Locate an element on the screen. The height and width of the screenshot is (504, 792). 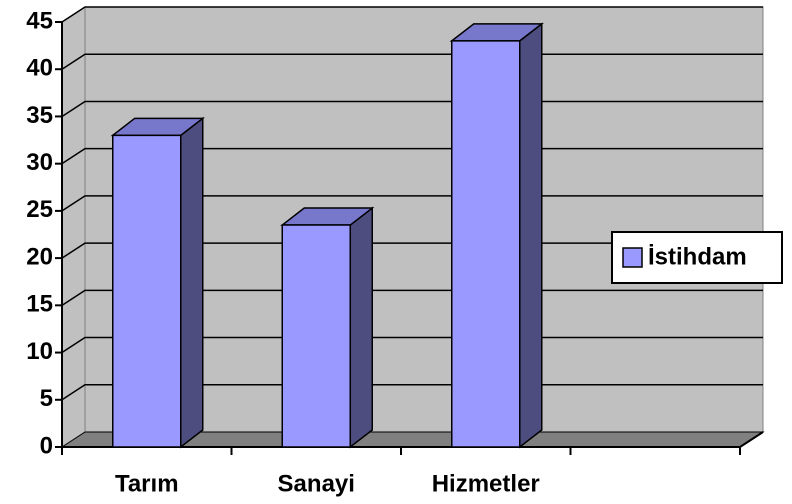
legend: İstihdam is located at coordinates (697, 257).